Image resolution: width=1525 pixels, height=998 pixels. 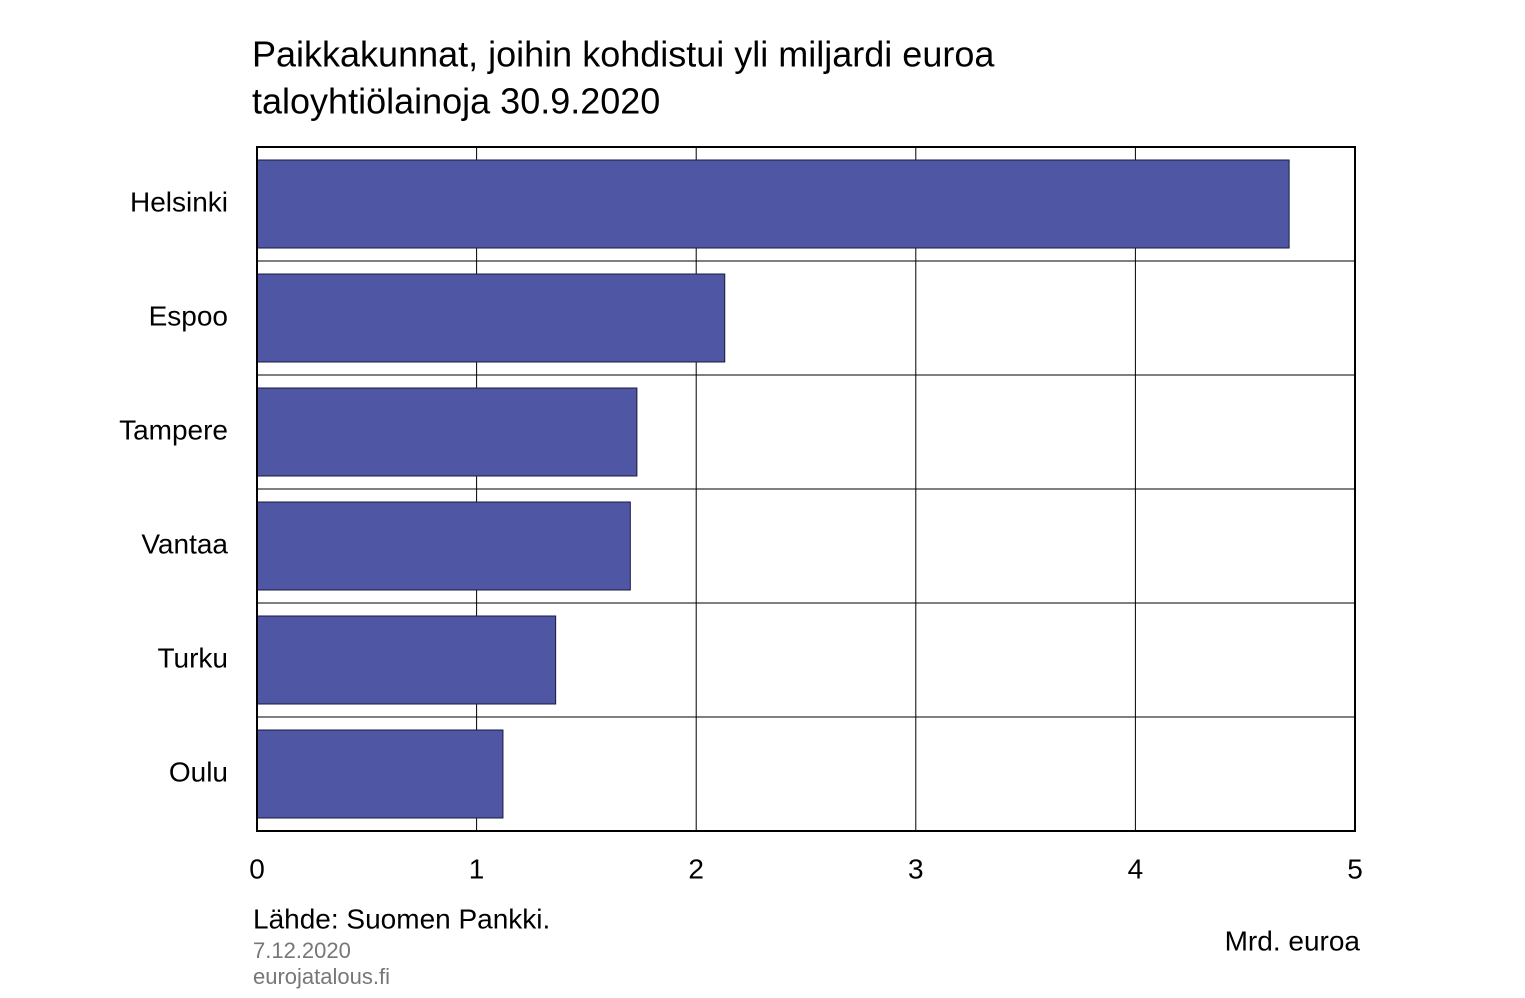 What do you see at coordinates (302, 950) in the screenshot?
I see `date: 7.12.2020` at bounding box center [302, 950].